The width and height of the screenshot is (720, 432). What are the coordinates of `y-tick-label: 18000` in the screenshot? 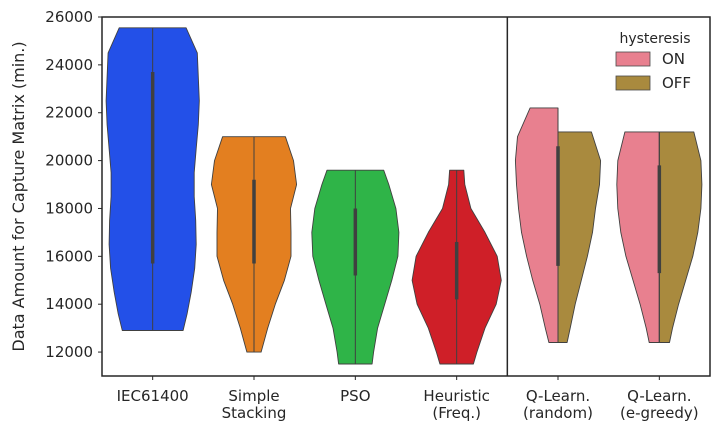 It's located at (69, 208).